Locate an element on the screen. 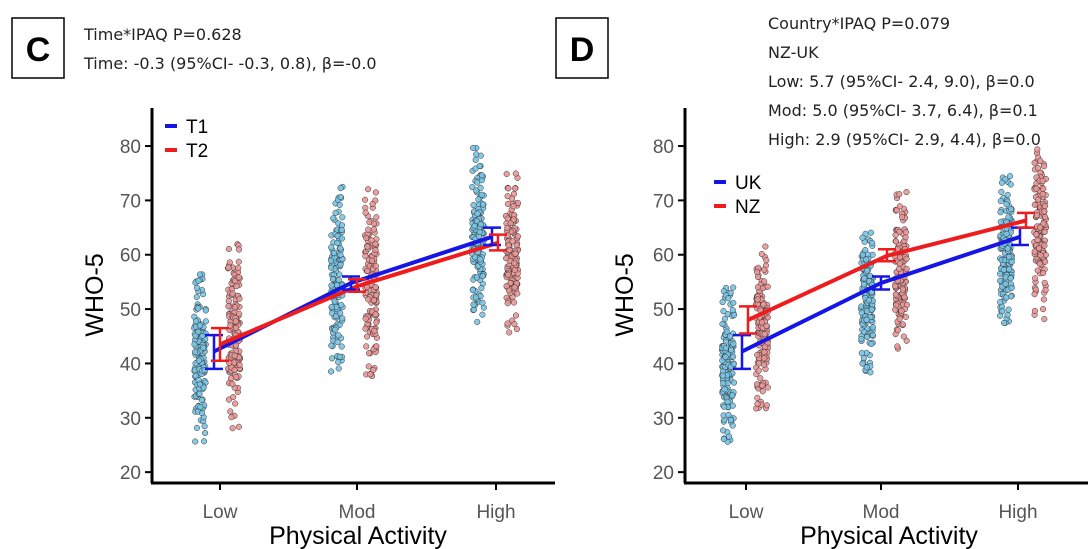 This screenshot has height=549, width=1090. series-line-t1 is located at coordinates (353, 294).